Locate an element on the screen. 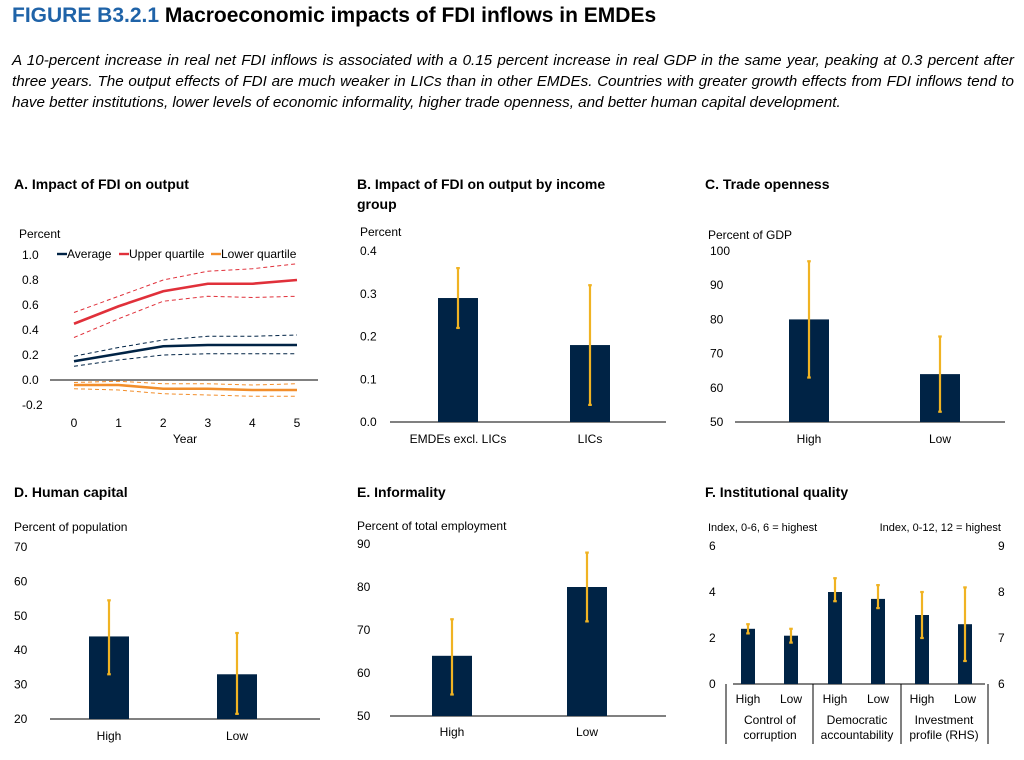 The width and height of the screenshot is (1024, 760). average-band-low-line is located at coordinates (185, 360).